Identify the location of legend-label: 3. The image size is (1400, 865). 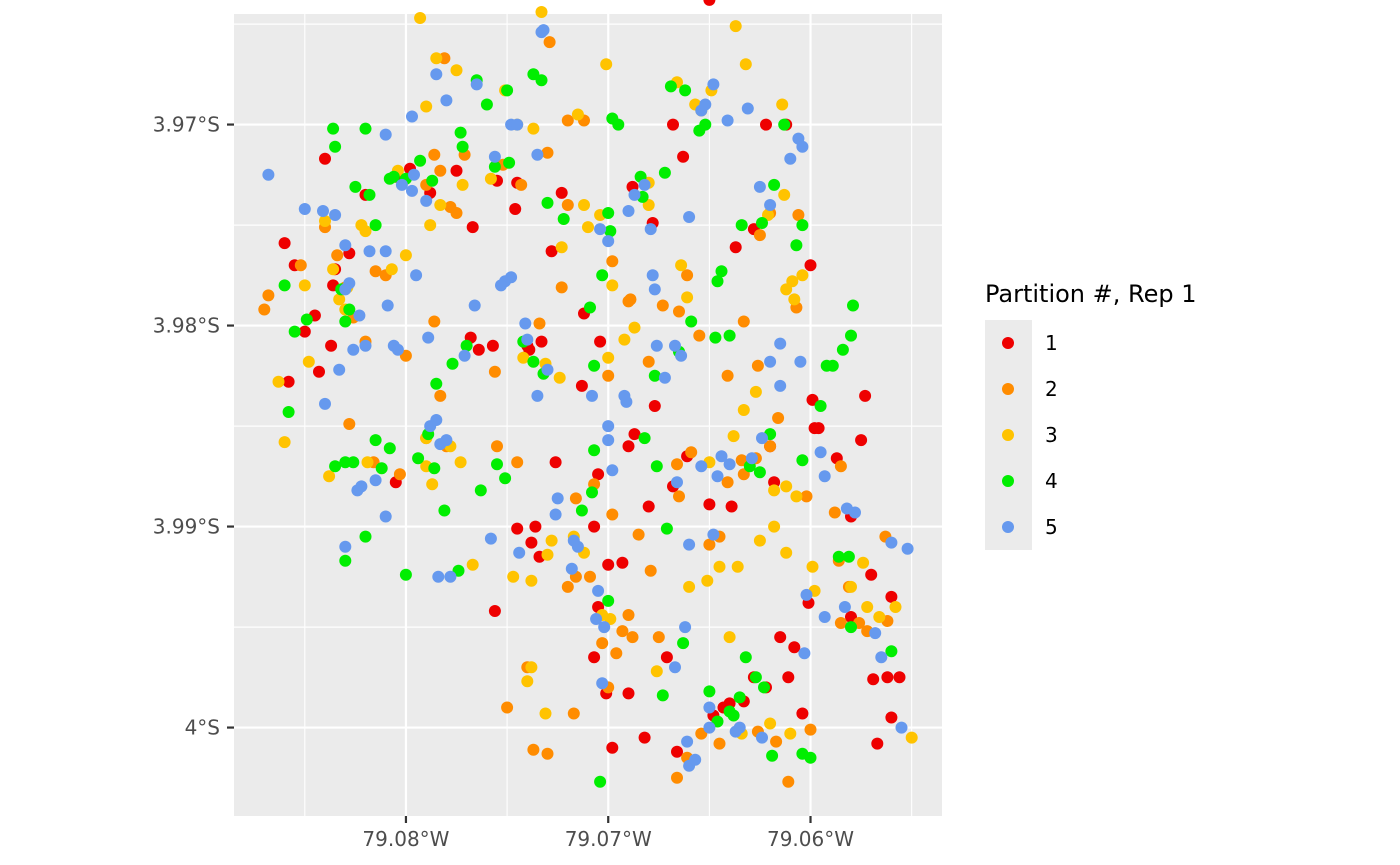
(1051, 435).